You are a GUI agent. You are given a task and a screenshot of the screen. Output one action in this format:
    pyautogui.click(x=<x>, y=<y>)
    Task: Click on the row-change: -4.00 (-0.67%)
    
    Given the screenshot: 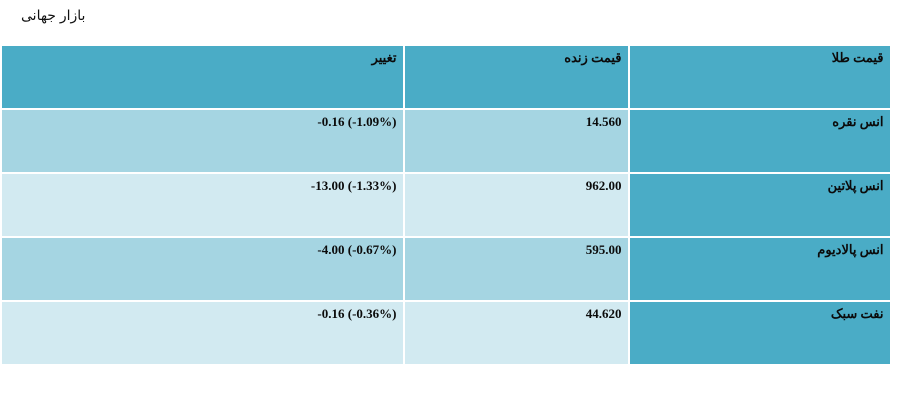 What is the action you would take?
    pyautogui.click(x=203, y=269)
    